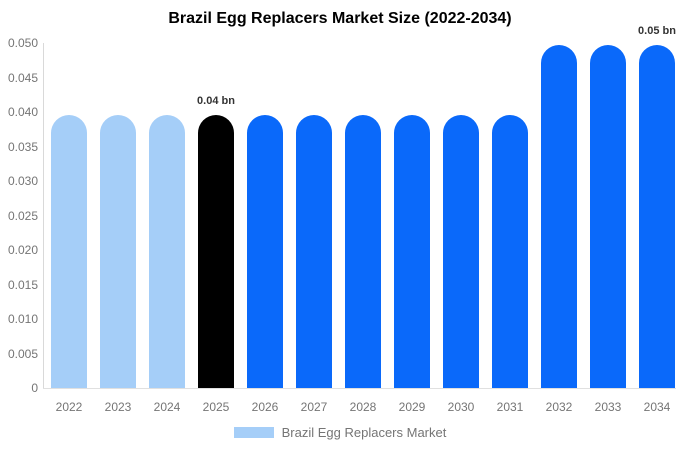 This screenshot has width=680, height=450. What do you see at coordinates (216, 407) in the screenshot?
I see `x-tick-label-2025: 2025` at bounding box center [216, 407].